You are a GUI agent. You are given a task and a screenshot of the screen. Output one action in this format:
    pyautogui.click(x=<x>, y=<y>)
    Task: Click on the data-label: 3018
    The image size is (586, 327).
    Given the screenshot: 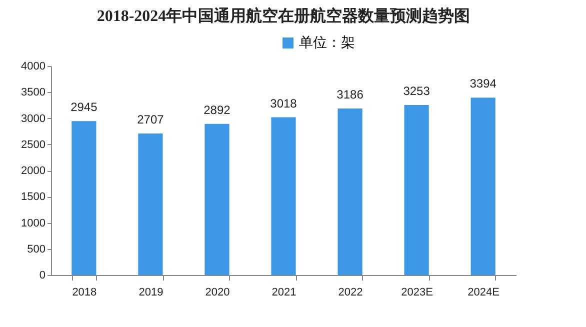 What is the action you would take?
    pyautogui.click(x=284, y=103)
    